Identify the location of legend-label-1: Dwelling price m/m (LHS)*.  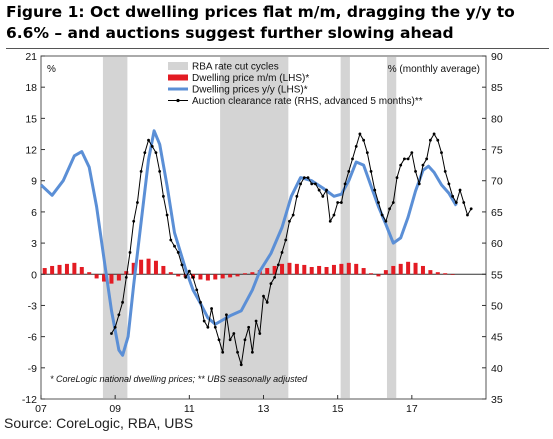
(250, 78).